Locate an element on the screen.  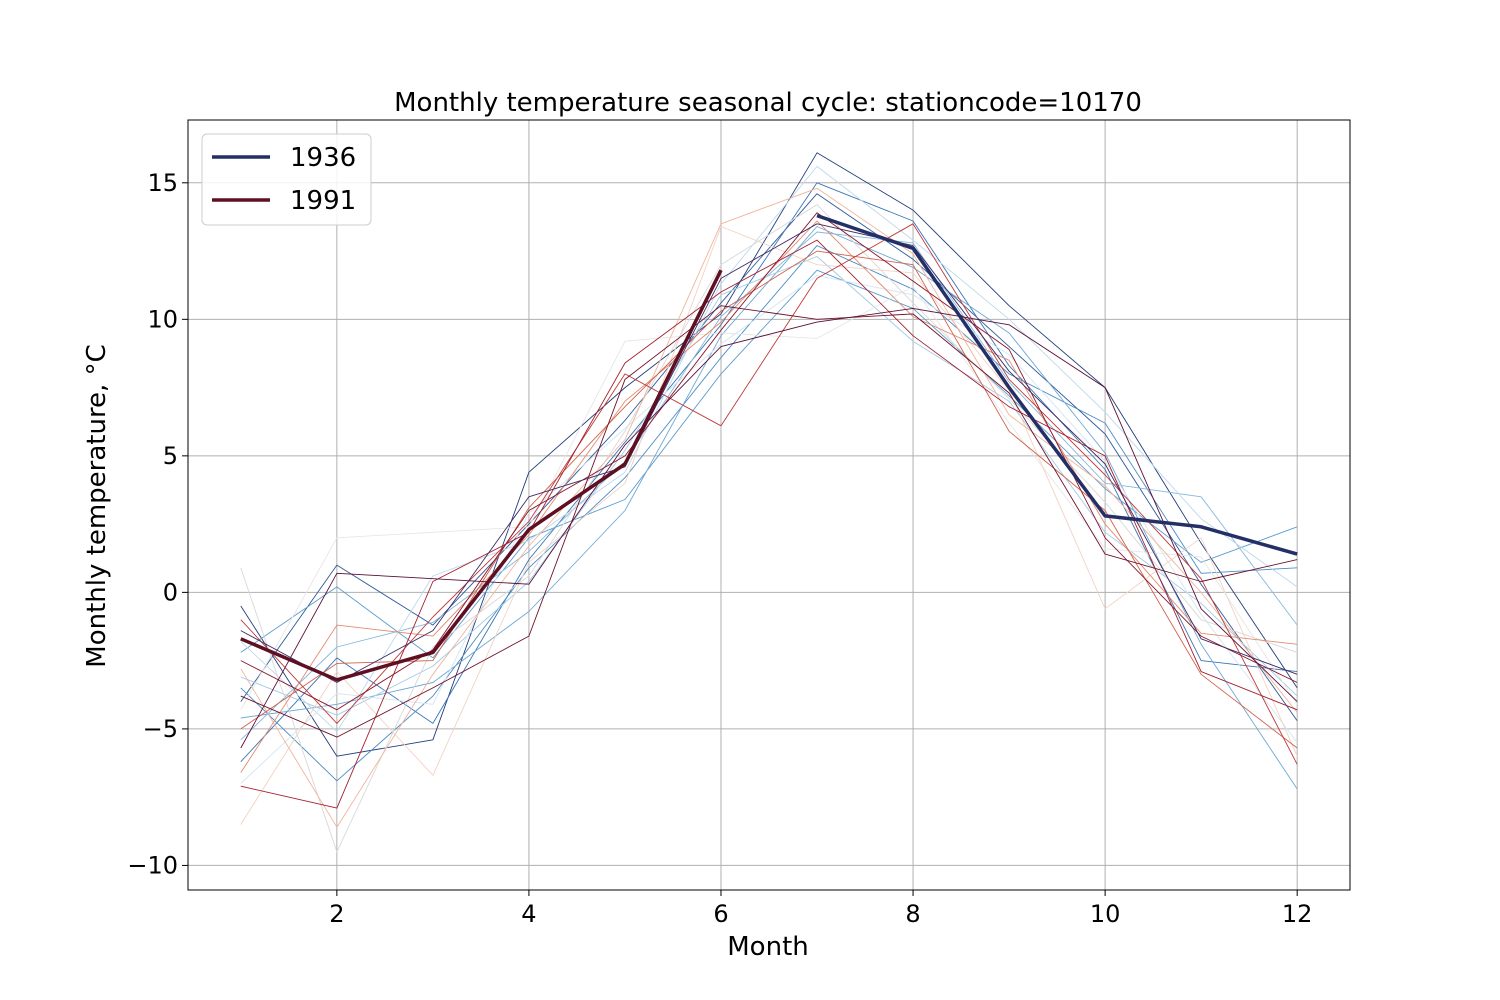
x-tick-label: 8 is located at coordinates (912, 914).